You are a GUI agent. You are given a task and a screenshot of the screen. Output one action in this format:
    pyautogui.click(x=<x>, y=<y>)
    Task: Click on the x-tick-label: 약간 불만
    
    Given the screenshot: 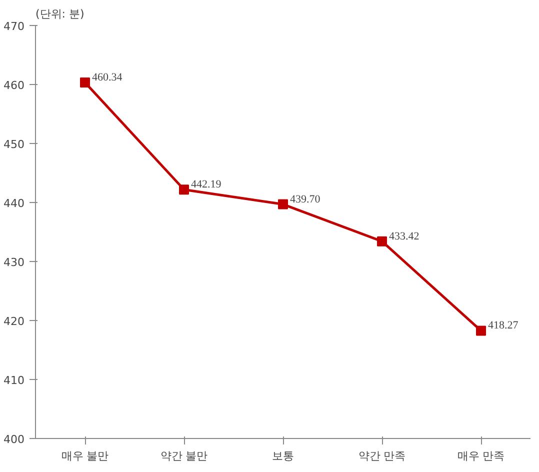 What is the action you would take?
    pyautogui.click(x=184, y=456)
    